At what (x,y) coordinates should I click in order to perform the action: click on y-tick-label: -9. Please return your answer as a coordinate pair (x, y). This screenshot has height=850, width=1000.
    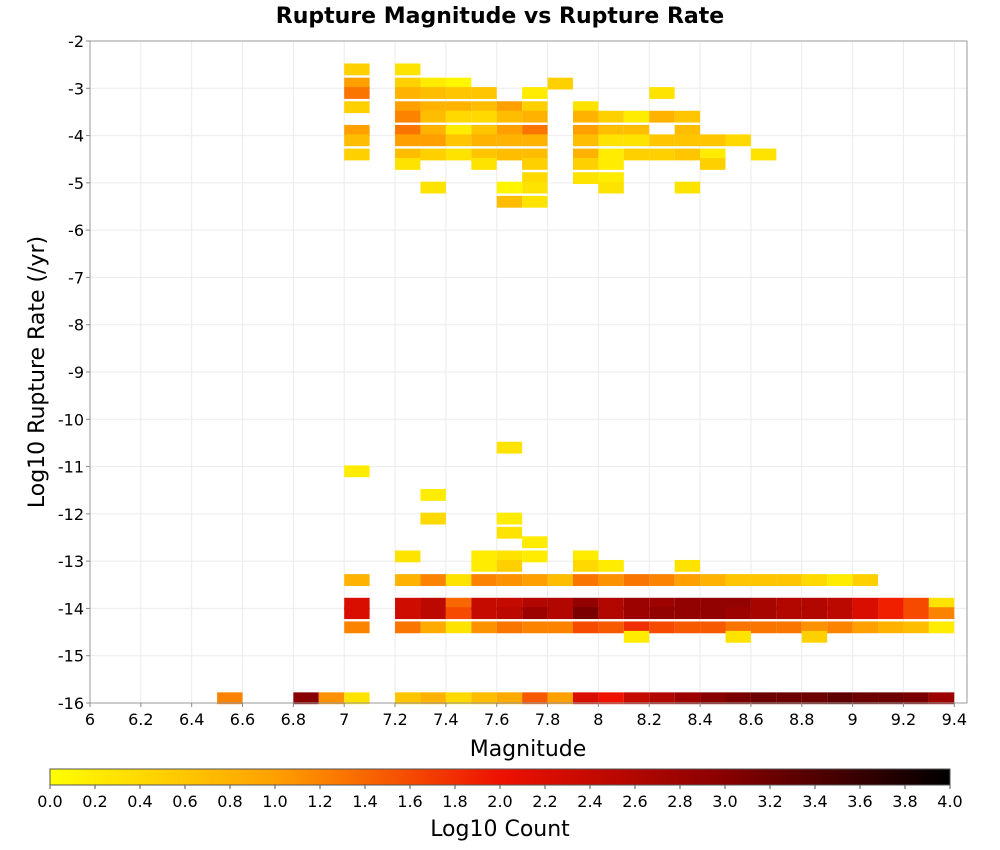
    Looking at the image, I should click on (76, 372).